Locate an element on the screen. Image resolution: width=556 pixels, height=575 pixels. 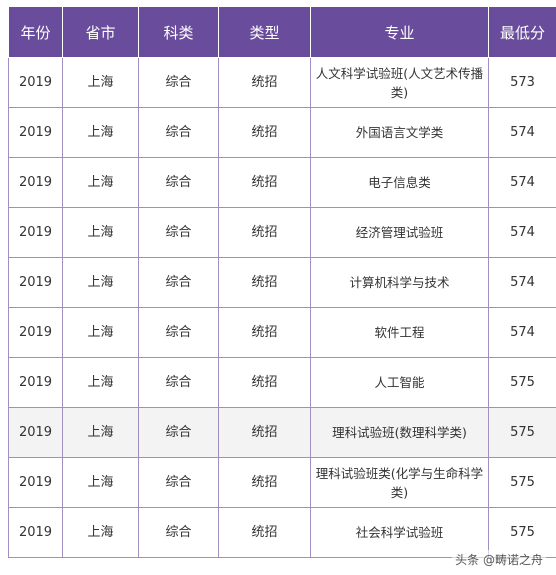
header-min-score: 最低分 is located at coordinates (522, 32).